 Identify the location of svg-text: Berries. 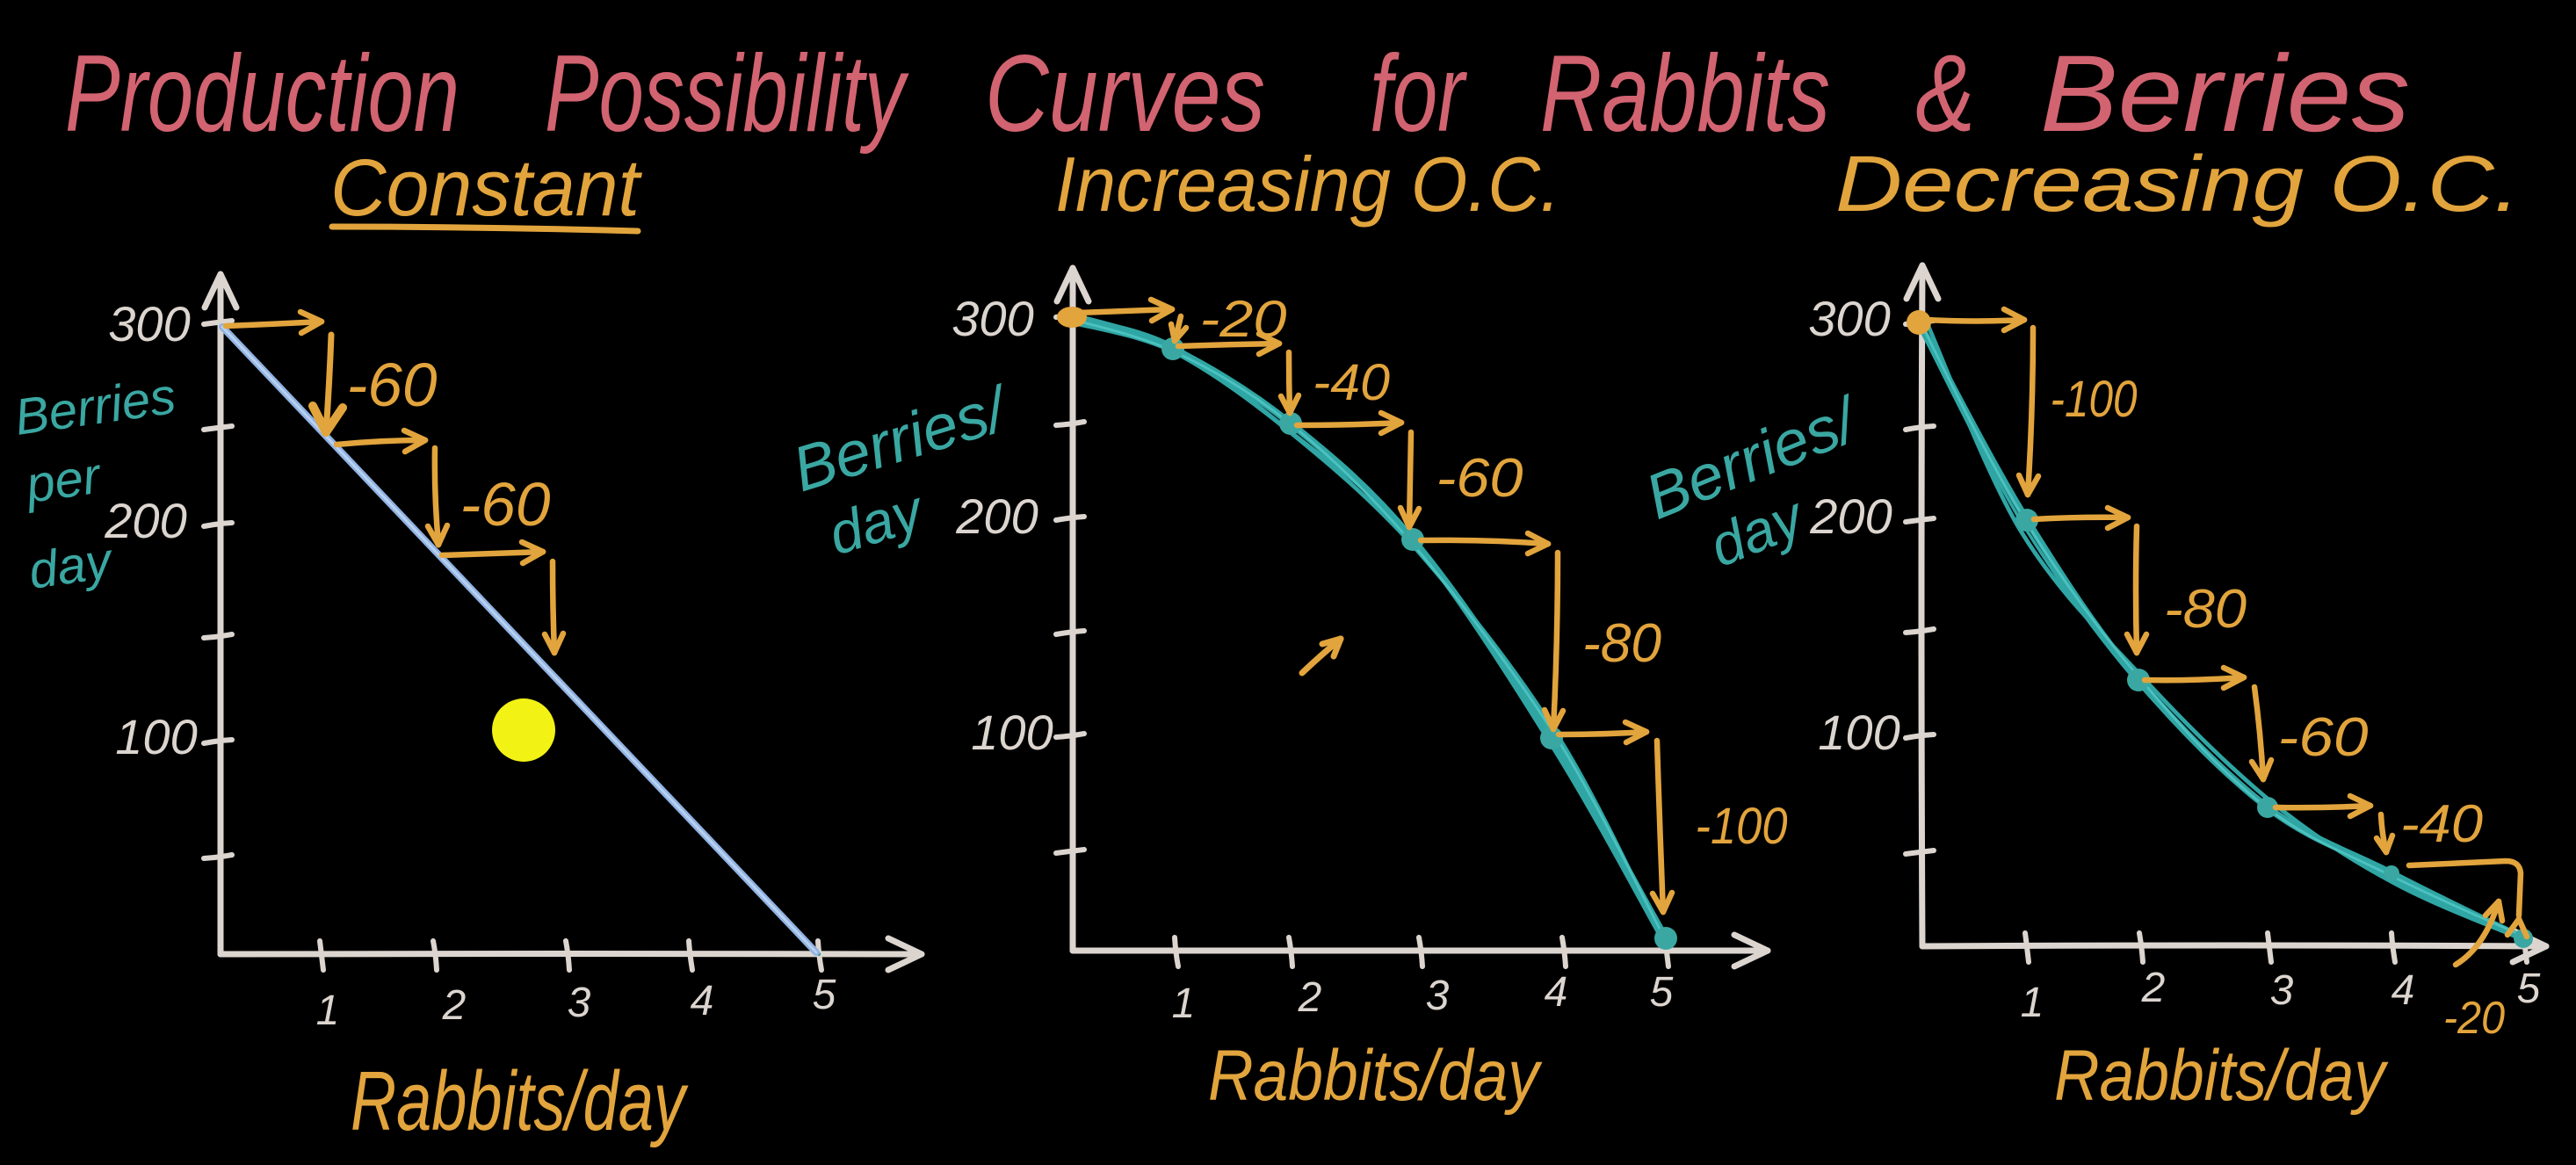
(2225, 94).